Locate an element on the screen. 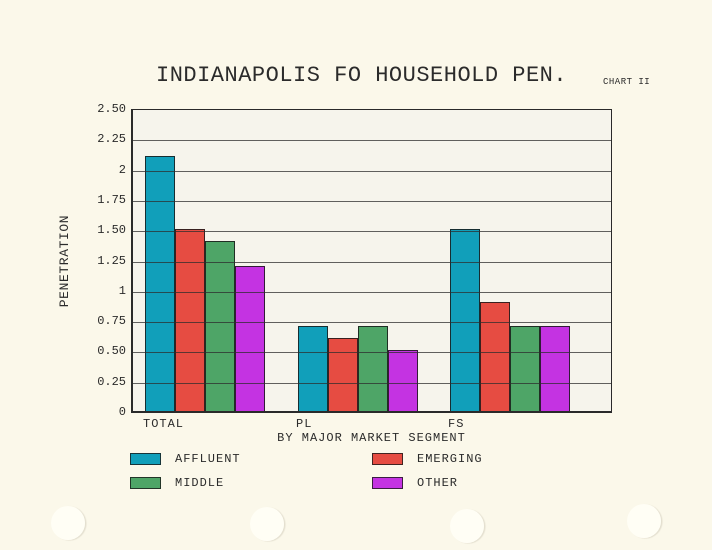 This screenshot has width=712, height=550. y-tick-label: 1.50 is located at coordinates (111, 230).